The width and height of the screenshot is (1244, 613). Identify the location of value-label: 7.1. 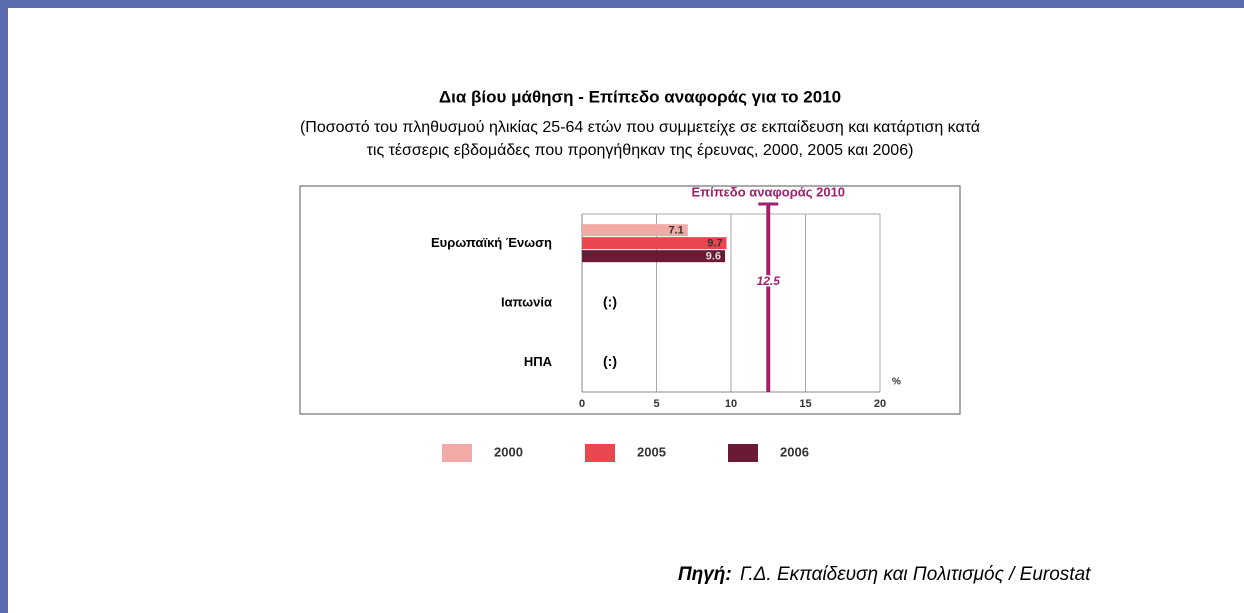
(675, 231).